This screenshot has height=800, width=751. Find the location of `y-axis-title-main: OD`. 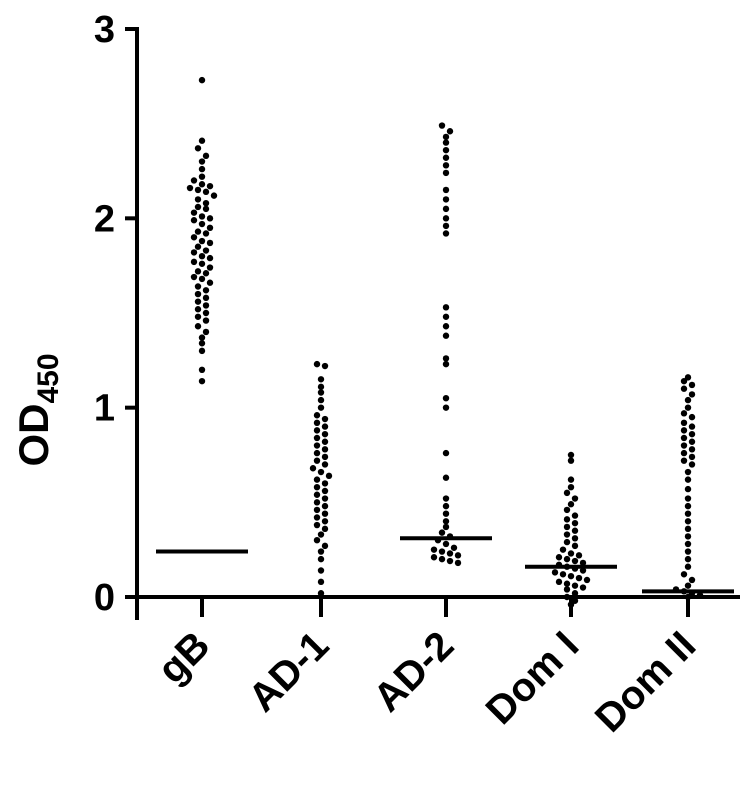

y-axis-title-main: OD is located at coordinates (33, 435).